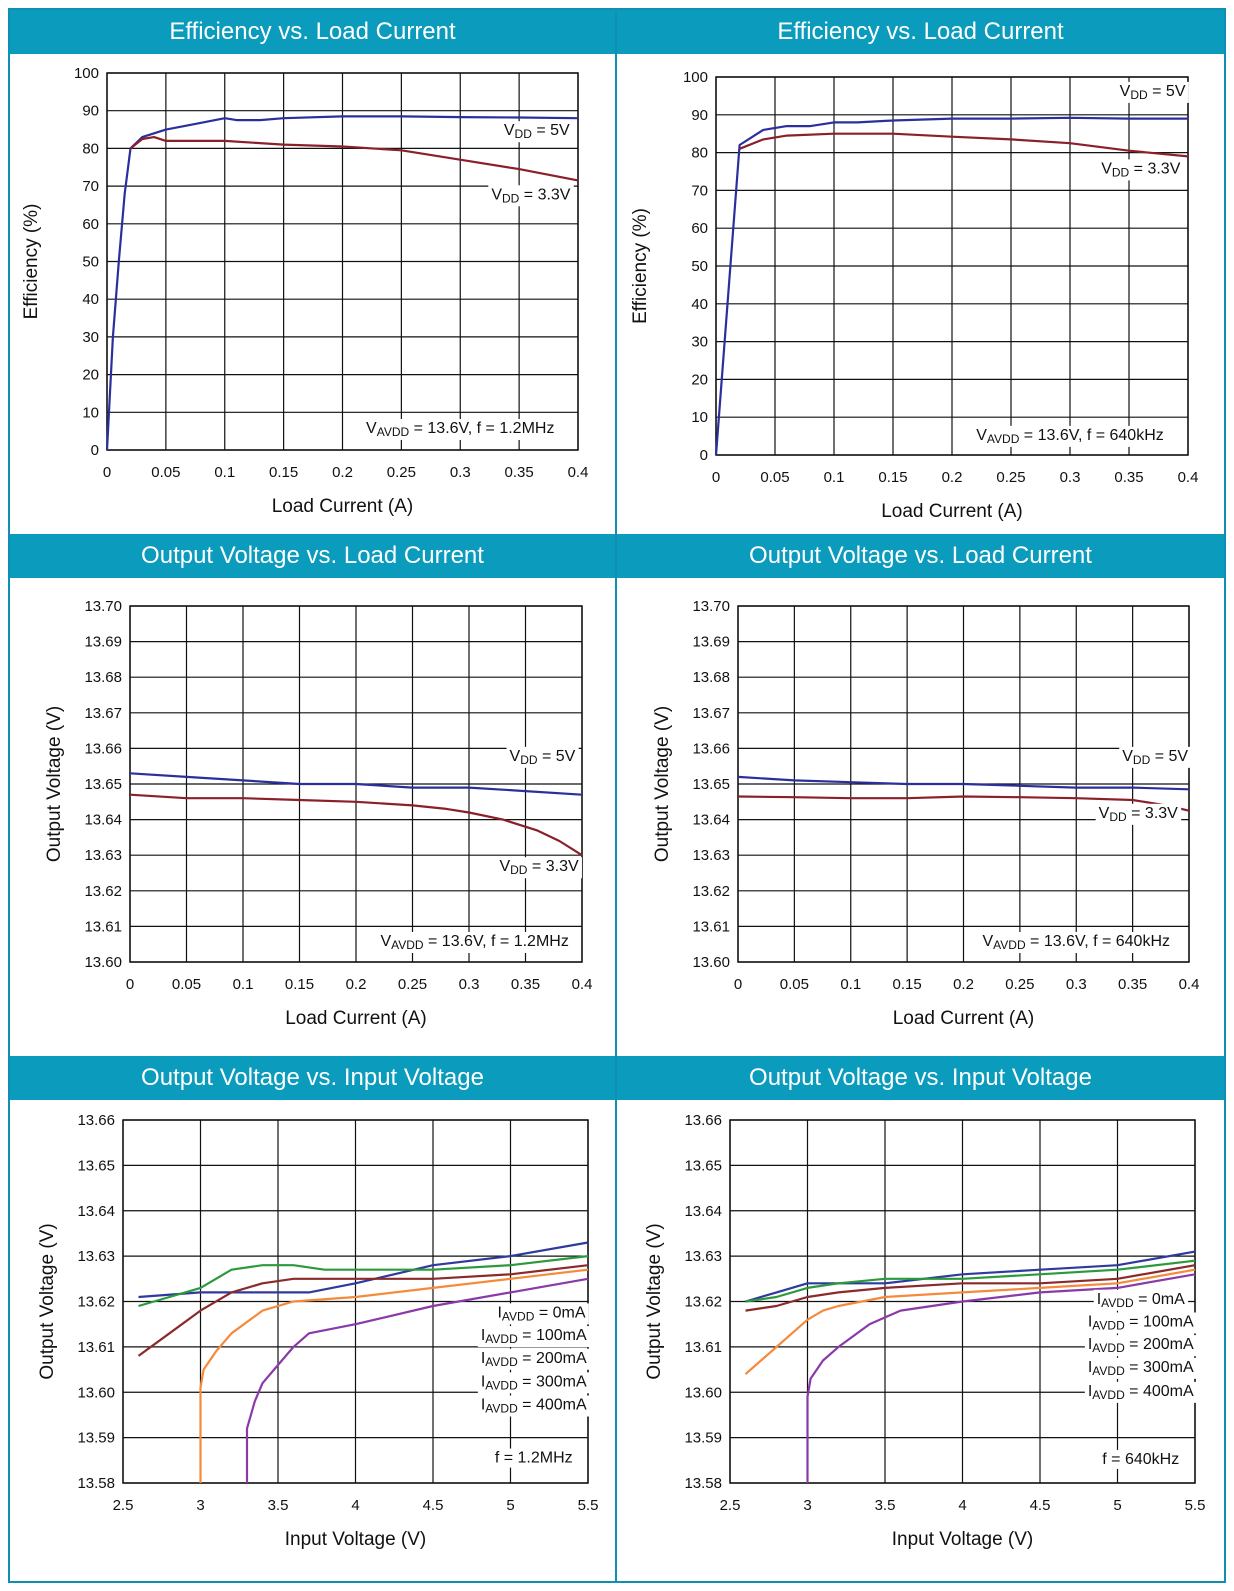 The width and height of the screenshot is (1234, 1591). I want to click on annotation-vdd-5v: VDD = 5V, so click(1153, 92).